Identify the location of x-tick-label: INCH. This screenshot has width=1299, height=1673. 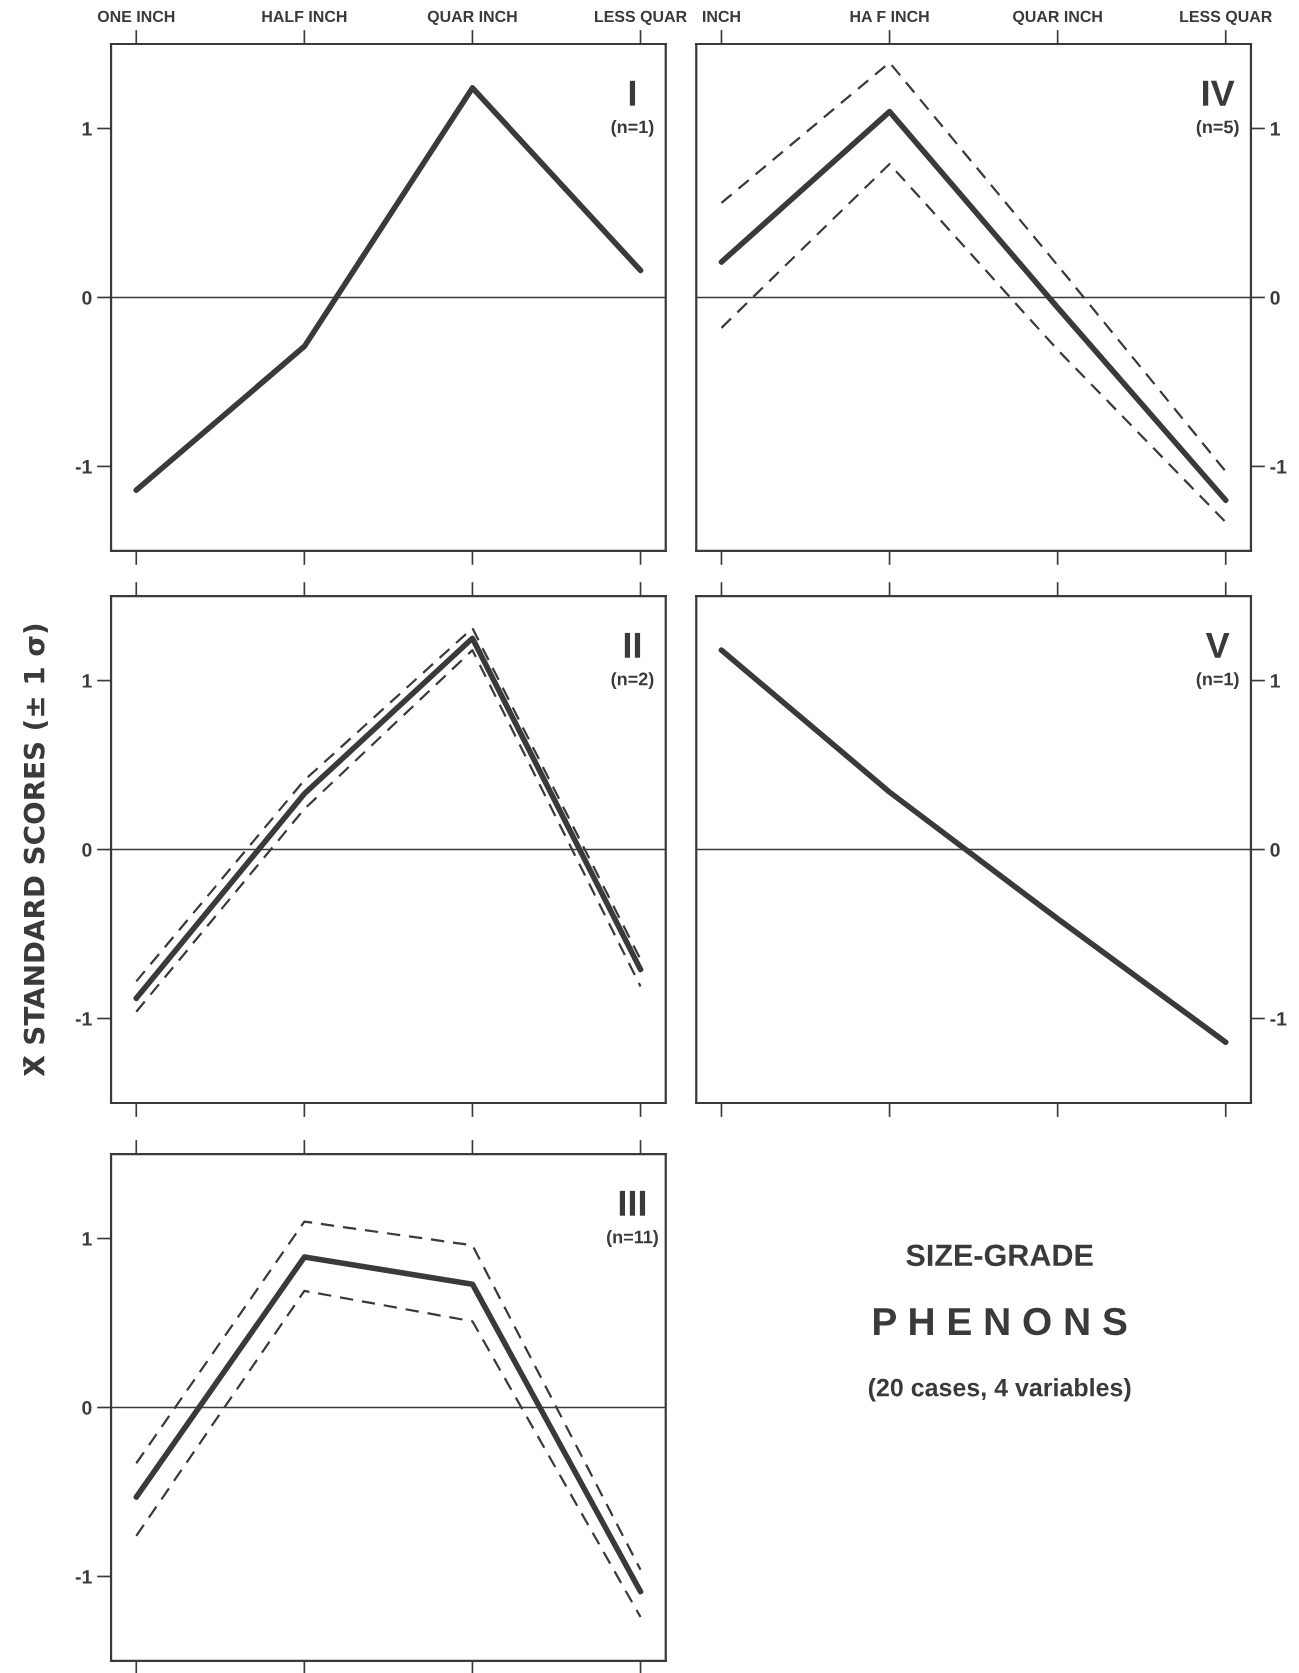
(721, 16).